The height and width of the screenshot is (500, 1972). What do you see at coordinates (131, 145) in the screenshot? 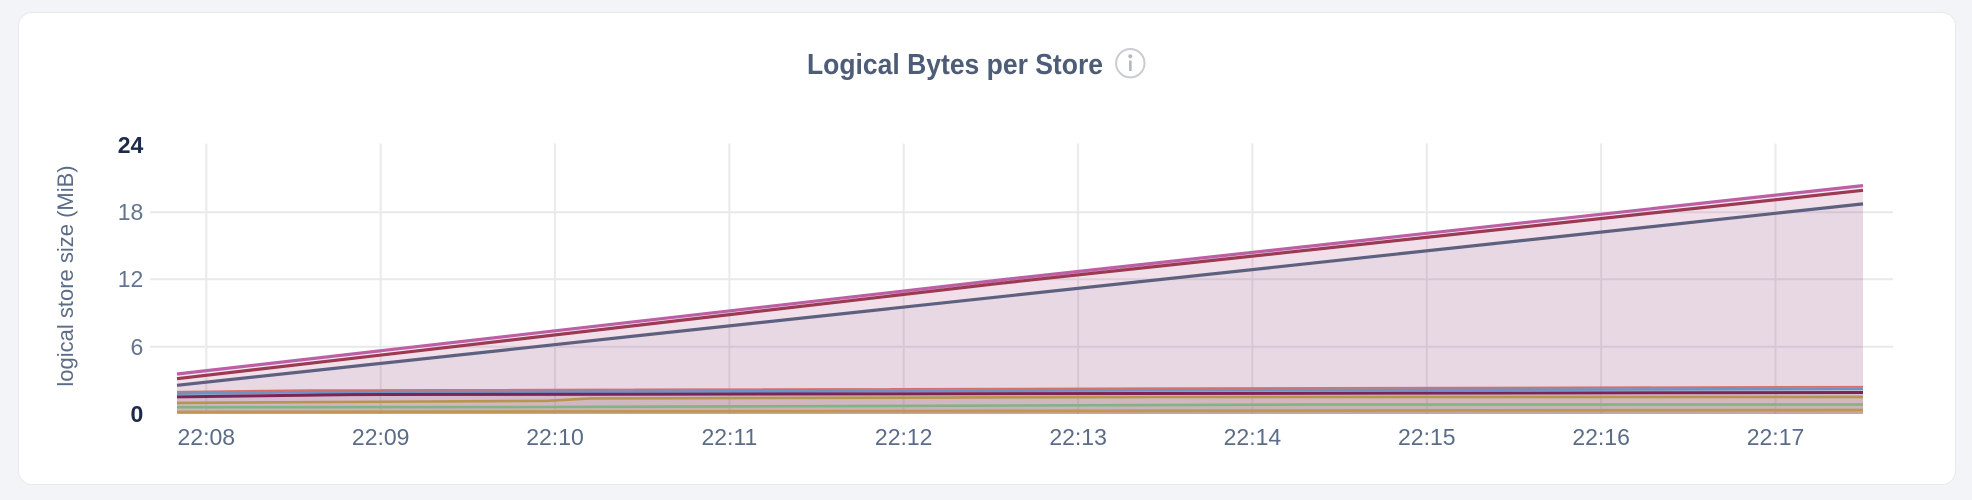
I see `svg-text: 24` at bounding box center [131, 145].